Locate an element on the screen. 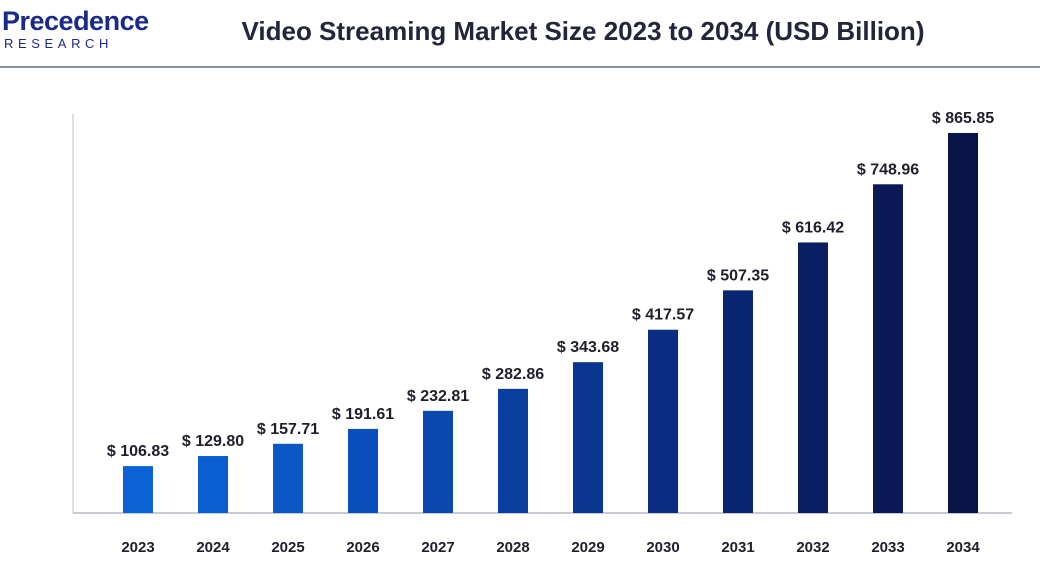  data-label-2027: $ 232.81 is located at coordinates (438, 396).